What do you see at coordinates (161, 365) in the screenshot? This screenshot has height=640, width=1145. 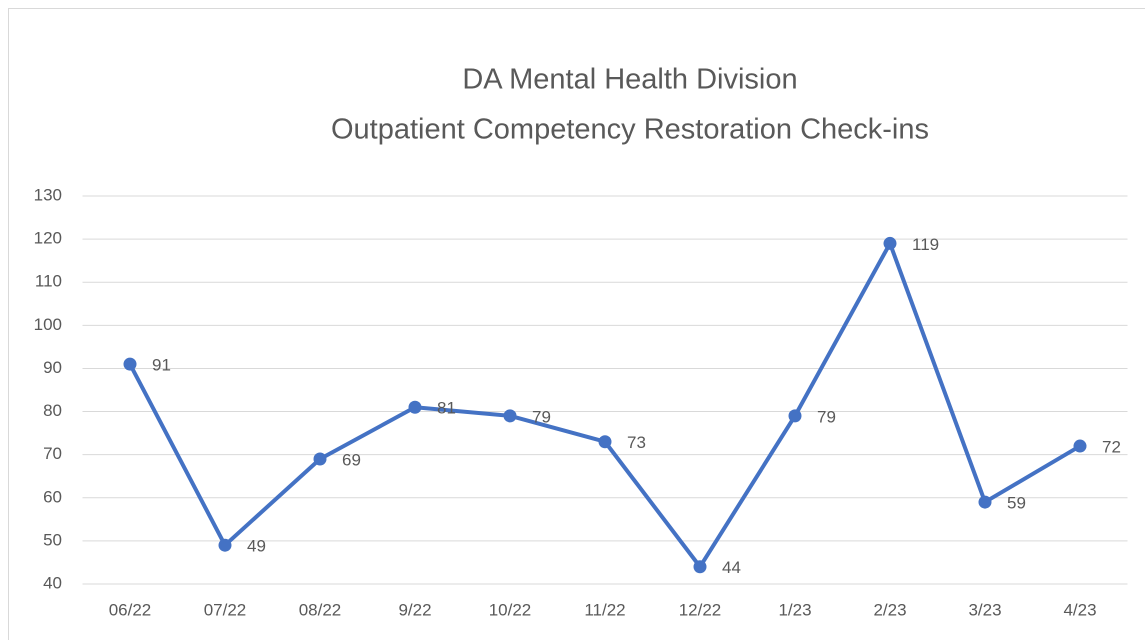 I see `data-label: 91` at bounding box center [161, 365].